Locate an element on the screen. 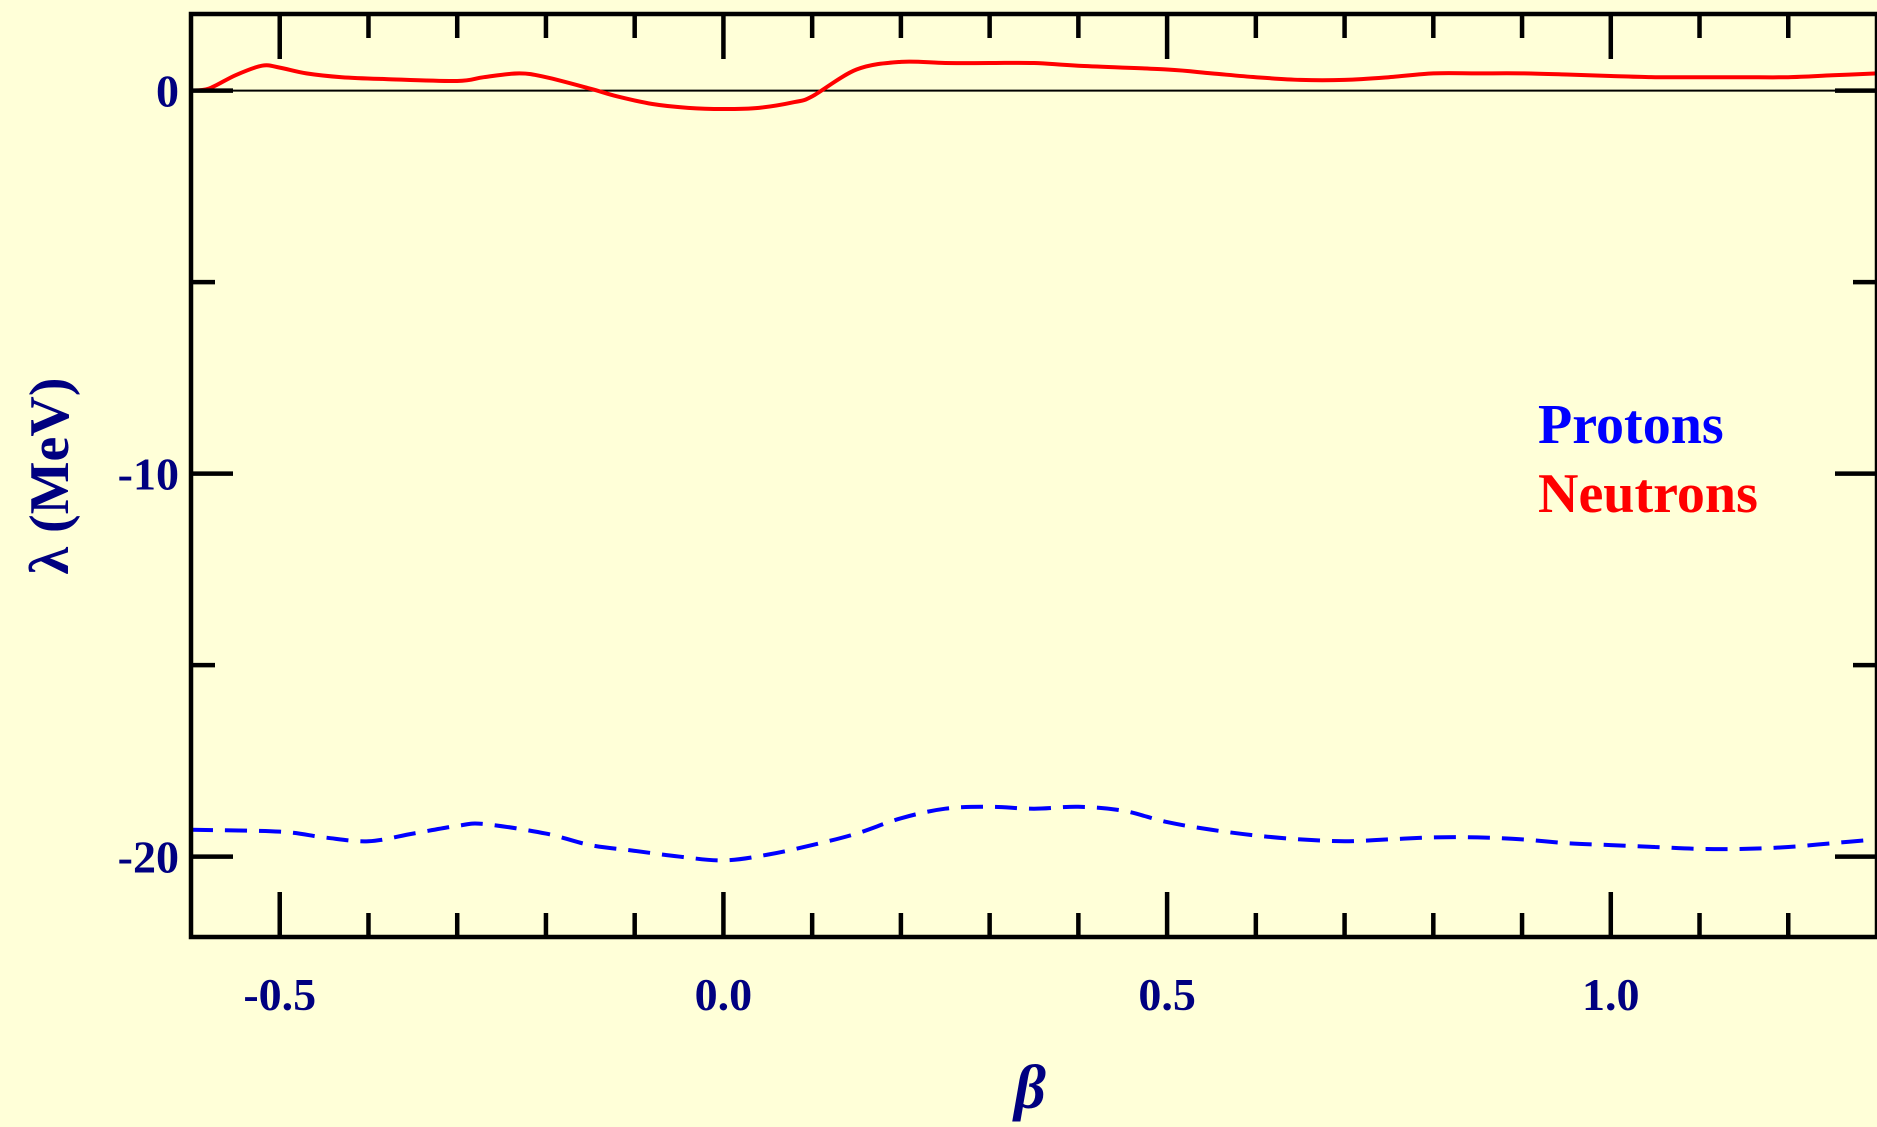 The height and width of the screenshot is (1127, 1877). y-tick-label: -10 is located at coordinates (148, 474).